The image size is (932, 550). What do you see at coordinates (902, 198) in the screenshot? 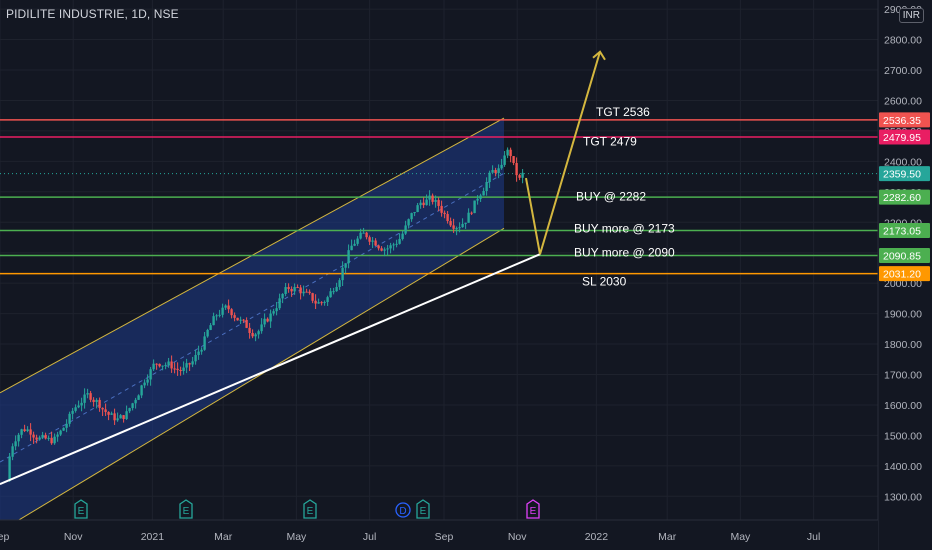
I see `price-tag-label: 2282.60` at bounding box center [902, 198].